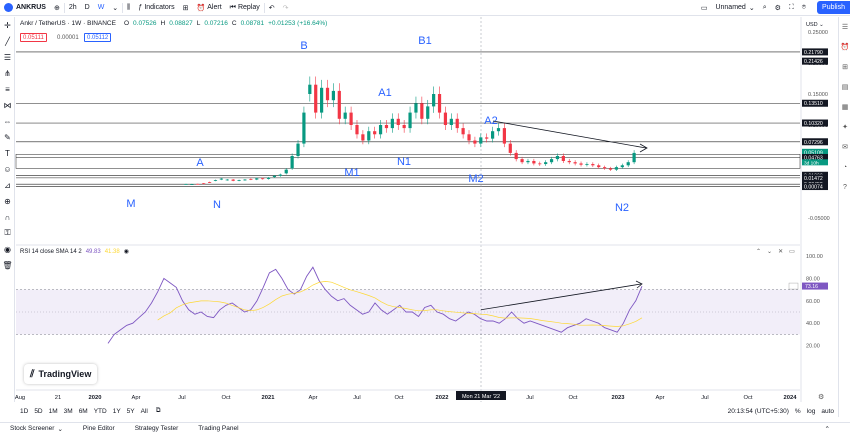 The width and height of the screenshot is (850, 434). What do you see at coordinates (25, 8) in the screenshot?
I see `symbol-search: ANKRUS` at bounding box center [25, 8].